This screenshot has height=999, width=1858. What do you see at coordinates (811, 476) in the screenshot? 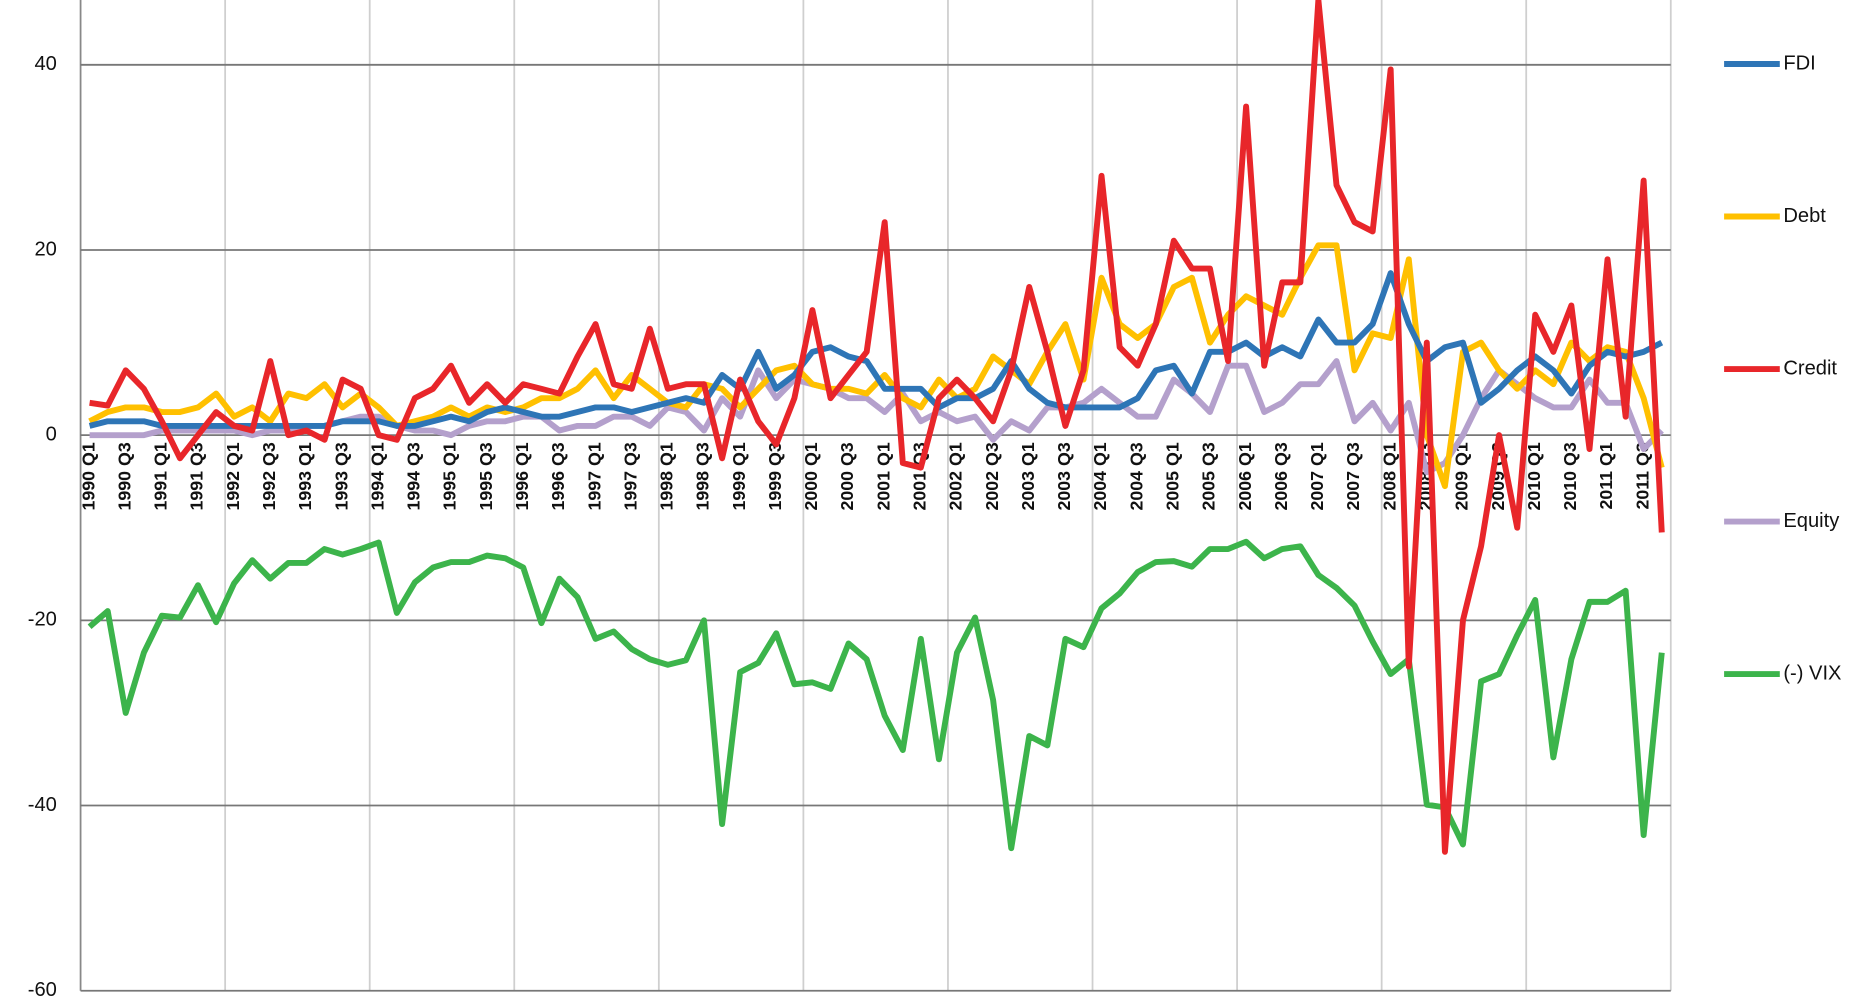
I see `x-tick-label: 2000 Q1` at bounding box center [811, 476].